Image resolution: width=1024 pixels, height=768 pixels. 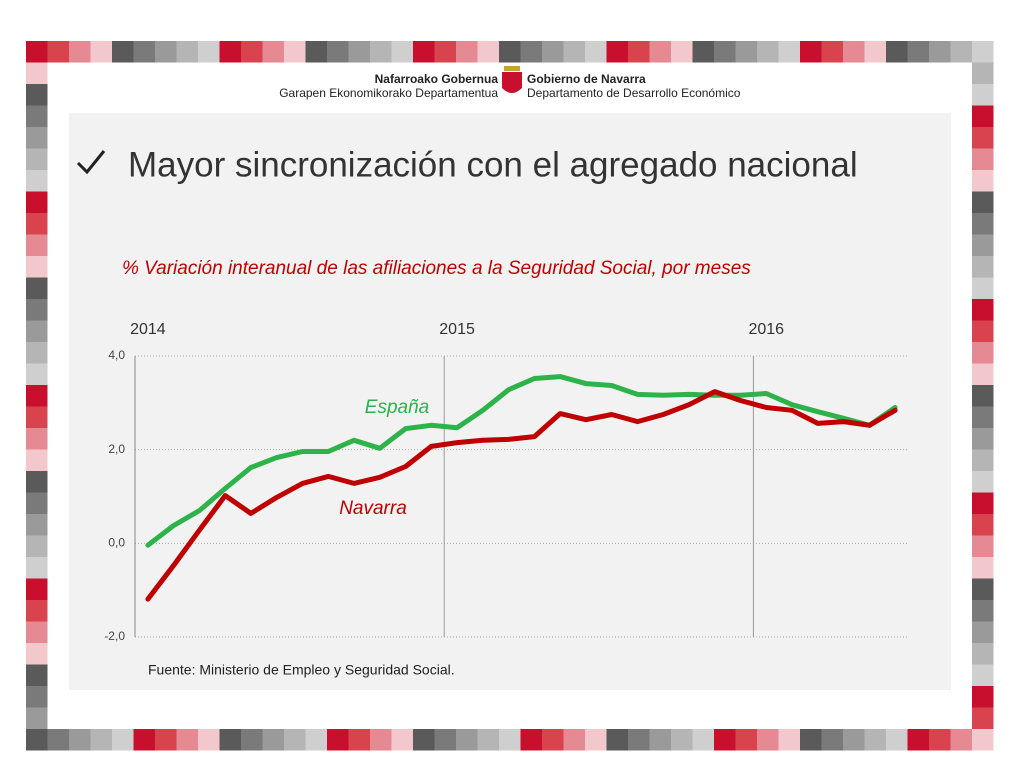 What do you see at coordinates (148, 329) in the screenshot?
I see `x-tick-label: 2014` at bounding box center [148, 329].